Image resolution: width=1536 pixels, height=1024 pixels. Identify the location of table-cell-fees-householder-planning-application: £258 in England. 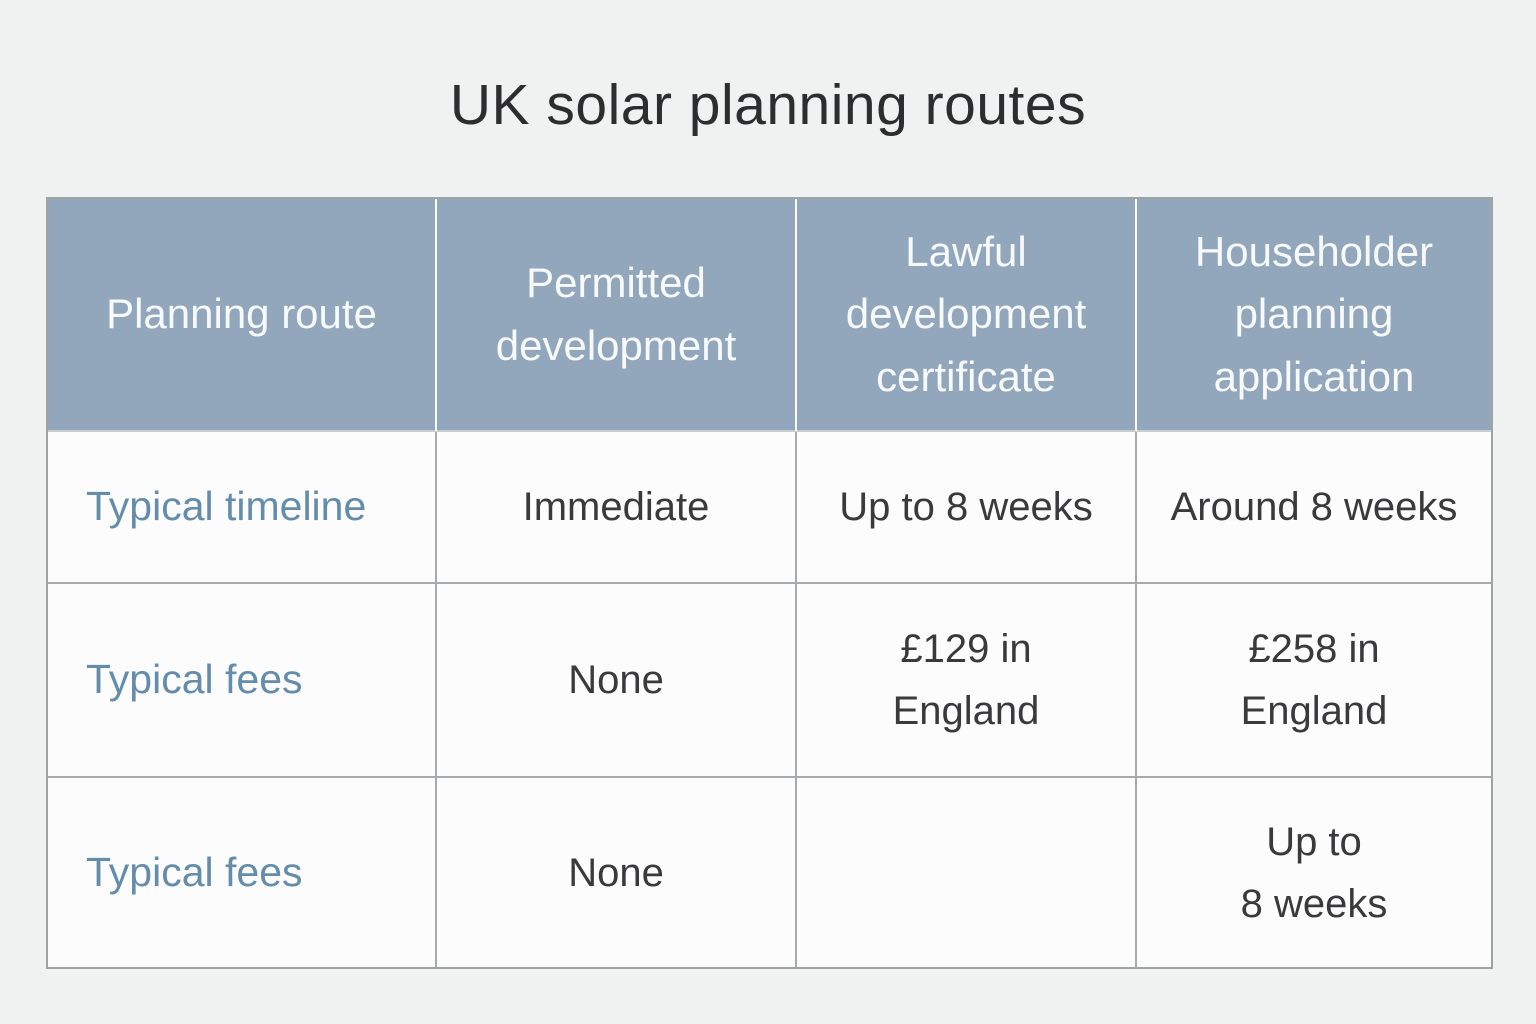
(1314, 681).